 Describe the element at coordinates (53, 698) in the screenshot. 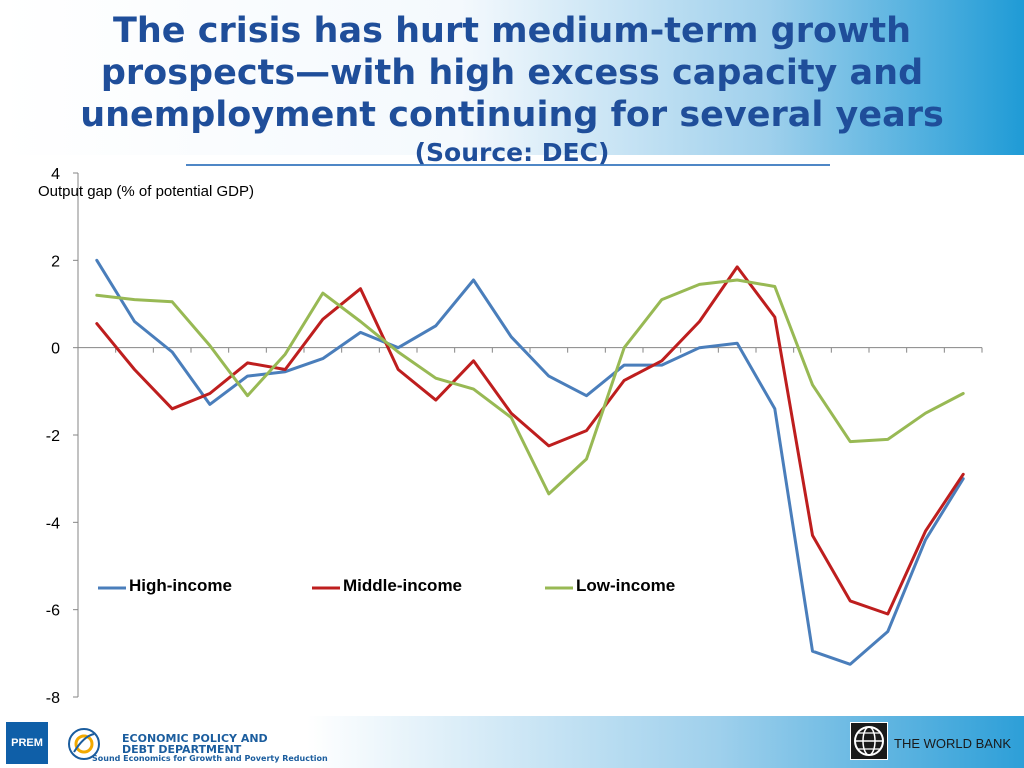

I see `y-tick-label: -8` at that location.